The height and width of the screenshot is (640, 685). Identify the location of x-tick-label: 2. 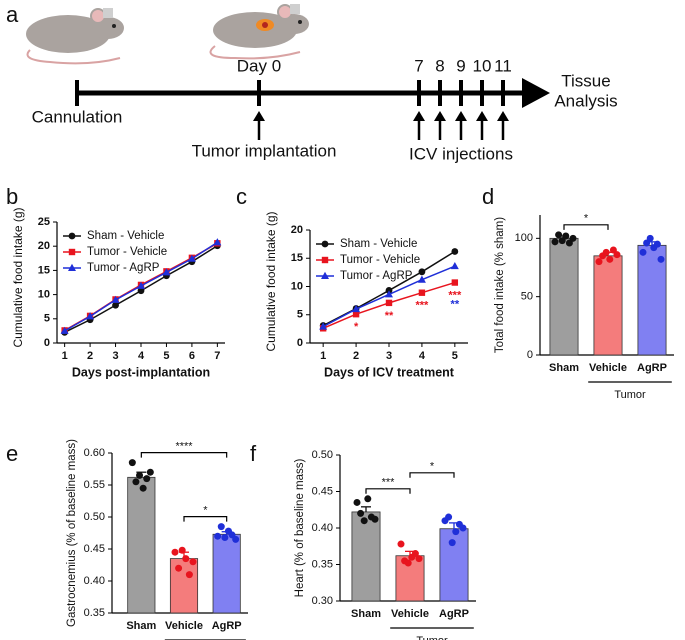
(90, 356).